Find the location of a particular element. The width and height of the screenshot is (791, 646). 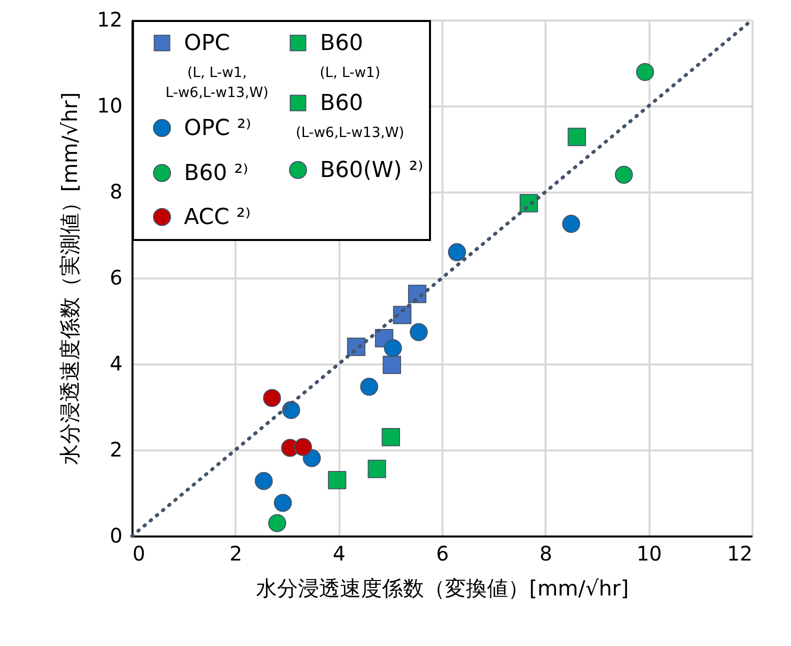

y-tick-label: 6 is located at coordinates (116, 278).